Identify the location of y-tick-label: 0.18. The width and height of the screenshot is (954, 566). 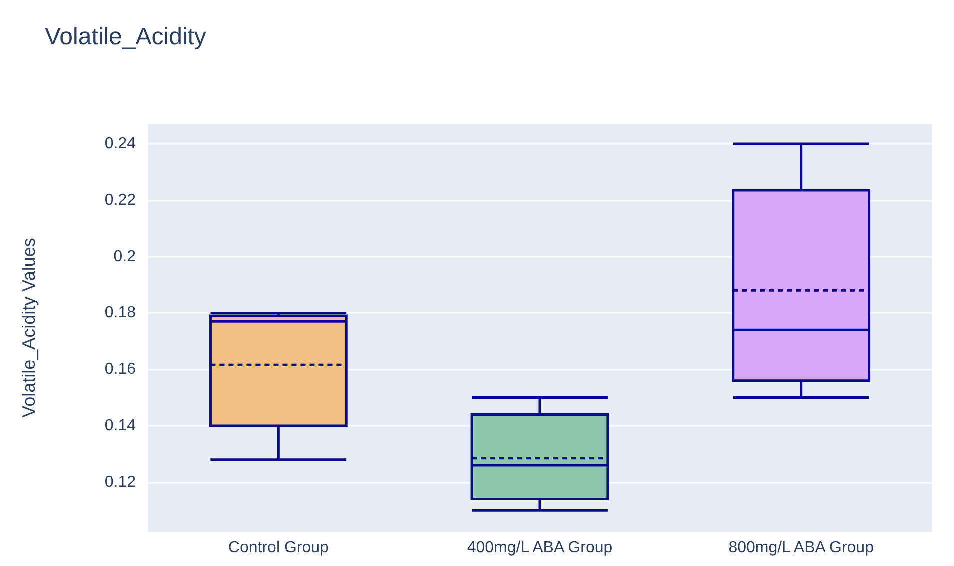
(120, 313).